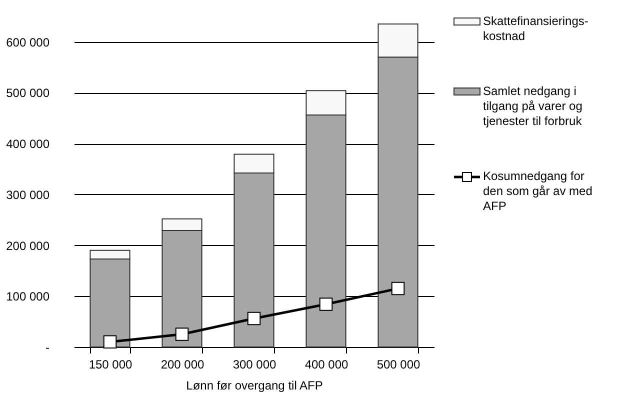 The image size is (642, 408). Describe the element at coordinates (398, 365) in the screenshot. I see `x-tick-label: 500 000` at that location.